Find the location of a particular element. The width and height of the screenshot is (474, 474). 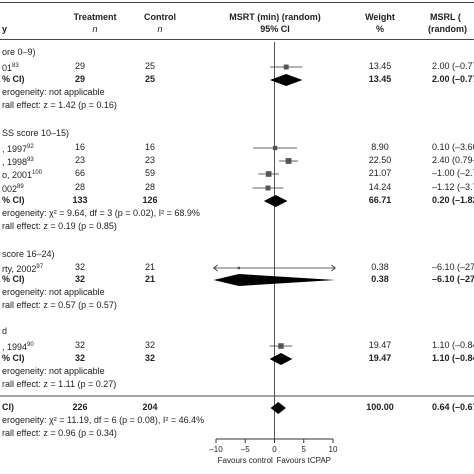

row-label: , 199490 is located at coordinates (18, 346).